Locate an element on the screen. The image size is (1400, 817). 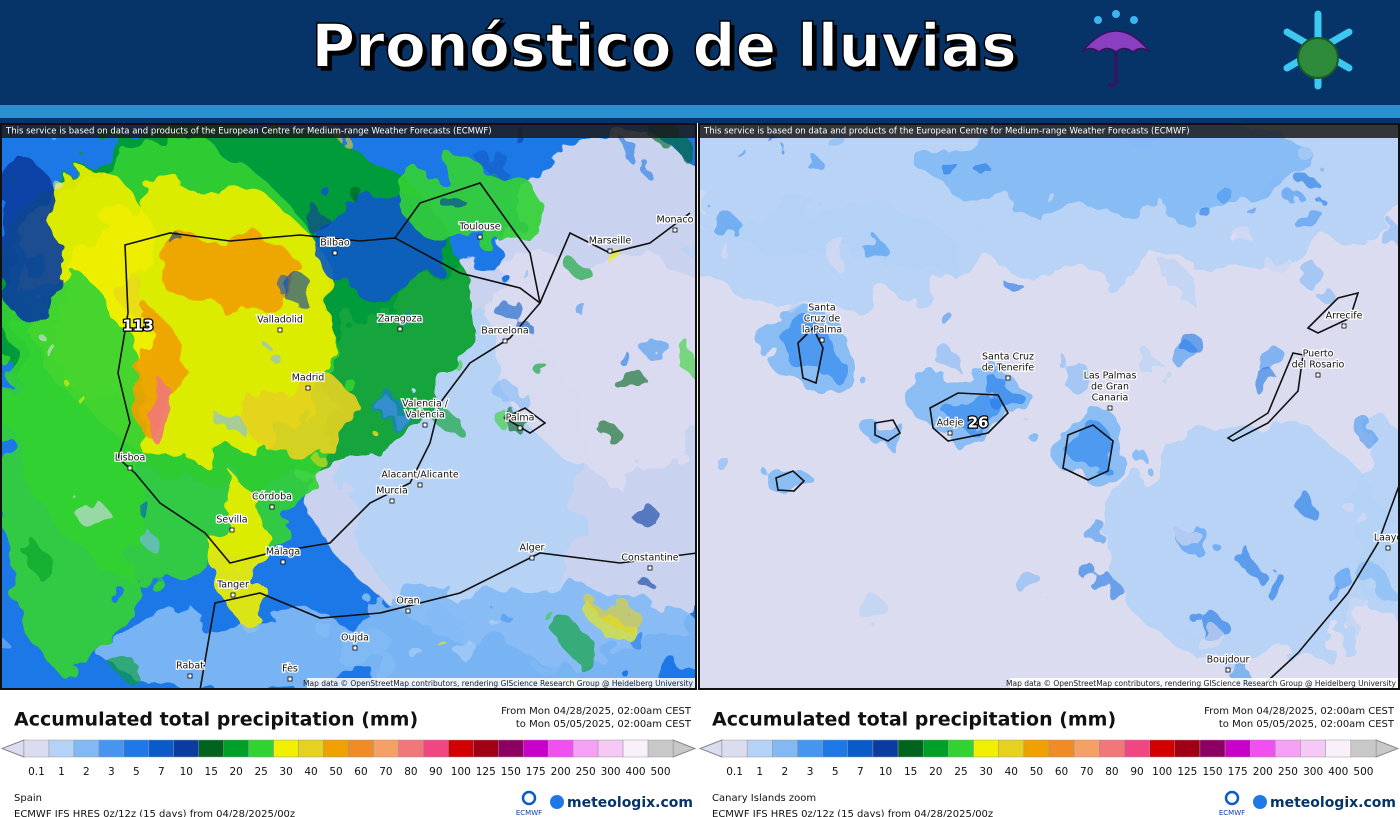
ecmwf-logo is located at coordinates (1232, 798).